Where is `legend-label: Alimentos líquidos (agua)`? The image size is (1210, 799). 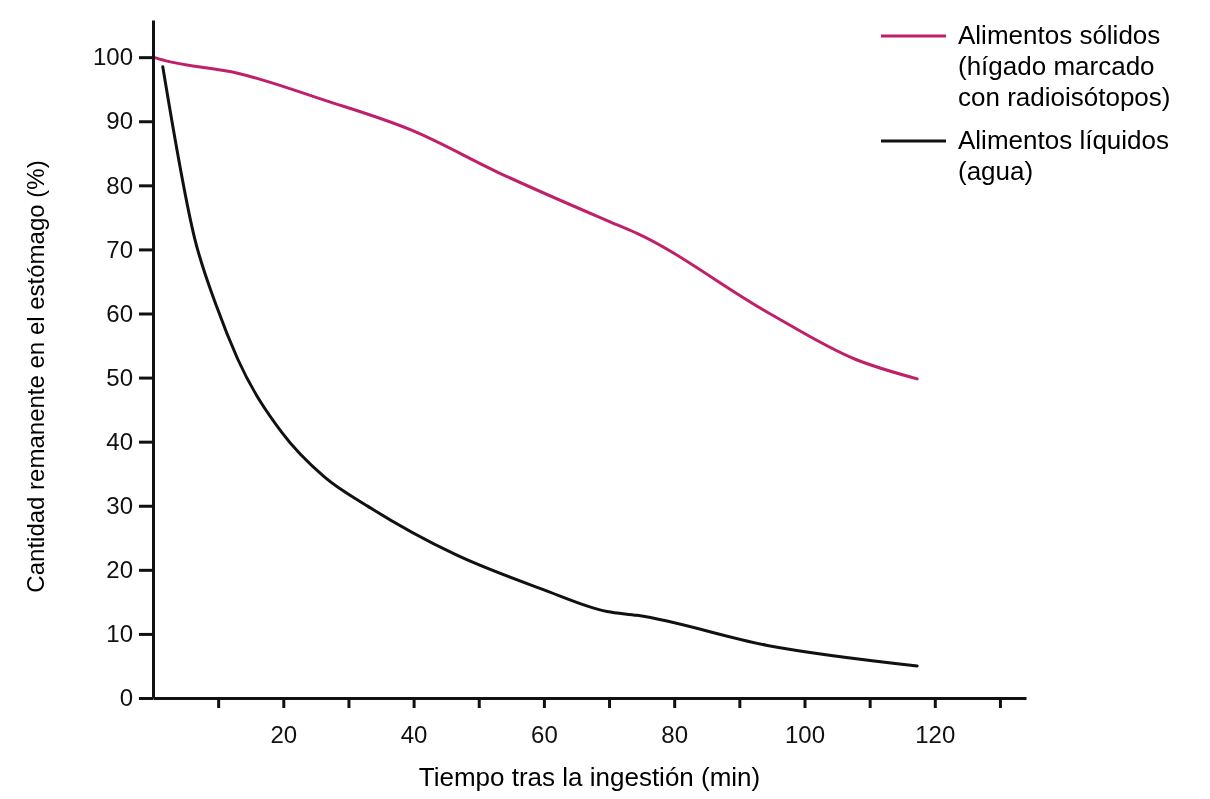
legend-label: Alimentos líquidos (agua) is located at coordinates (1063, 155).